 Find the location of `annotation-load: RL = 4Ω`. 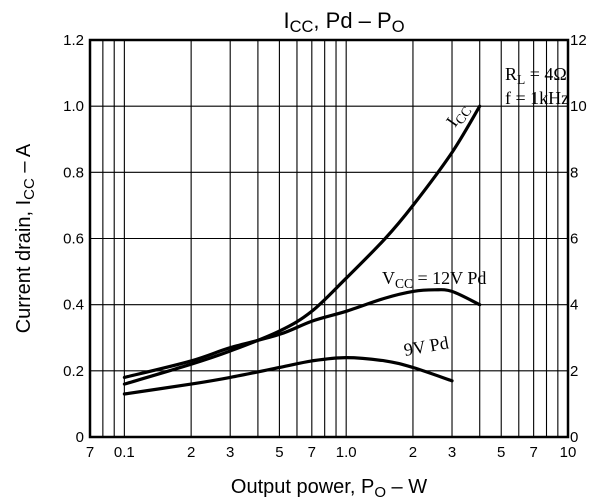

annotation-load: RL = 4Ω is located at coordinates (536, 75).